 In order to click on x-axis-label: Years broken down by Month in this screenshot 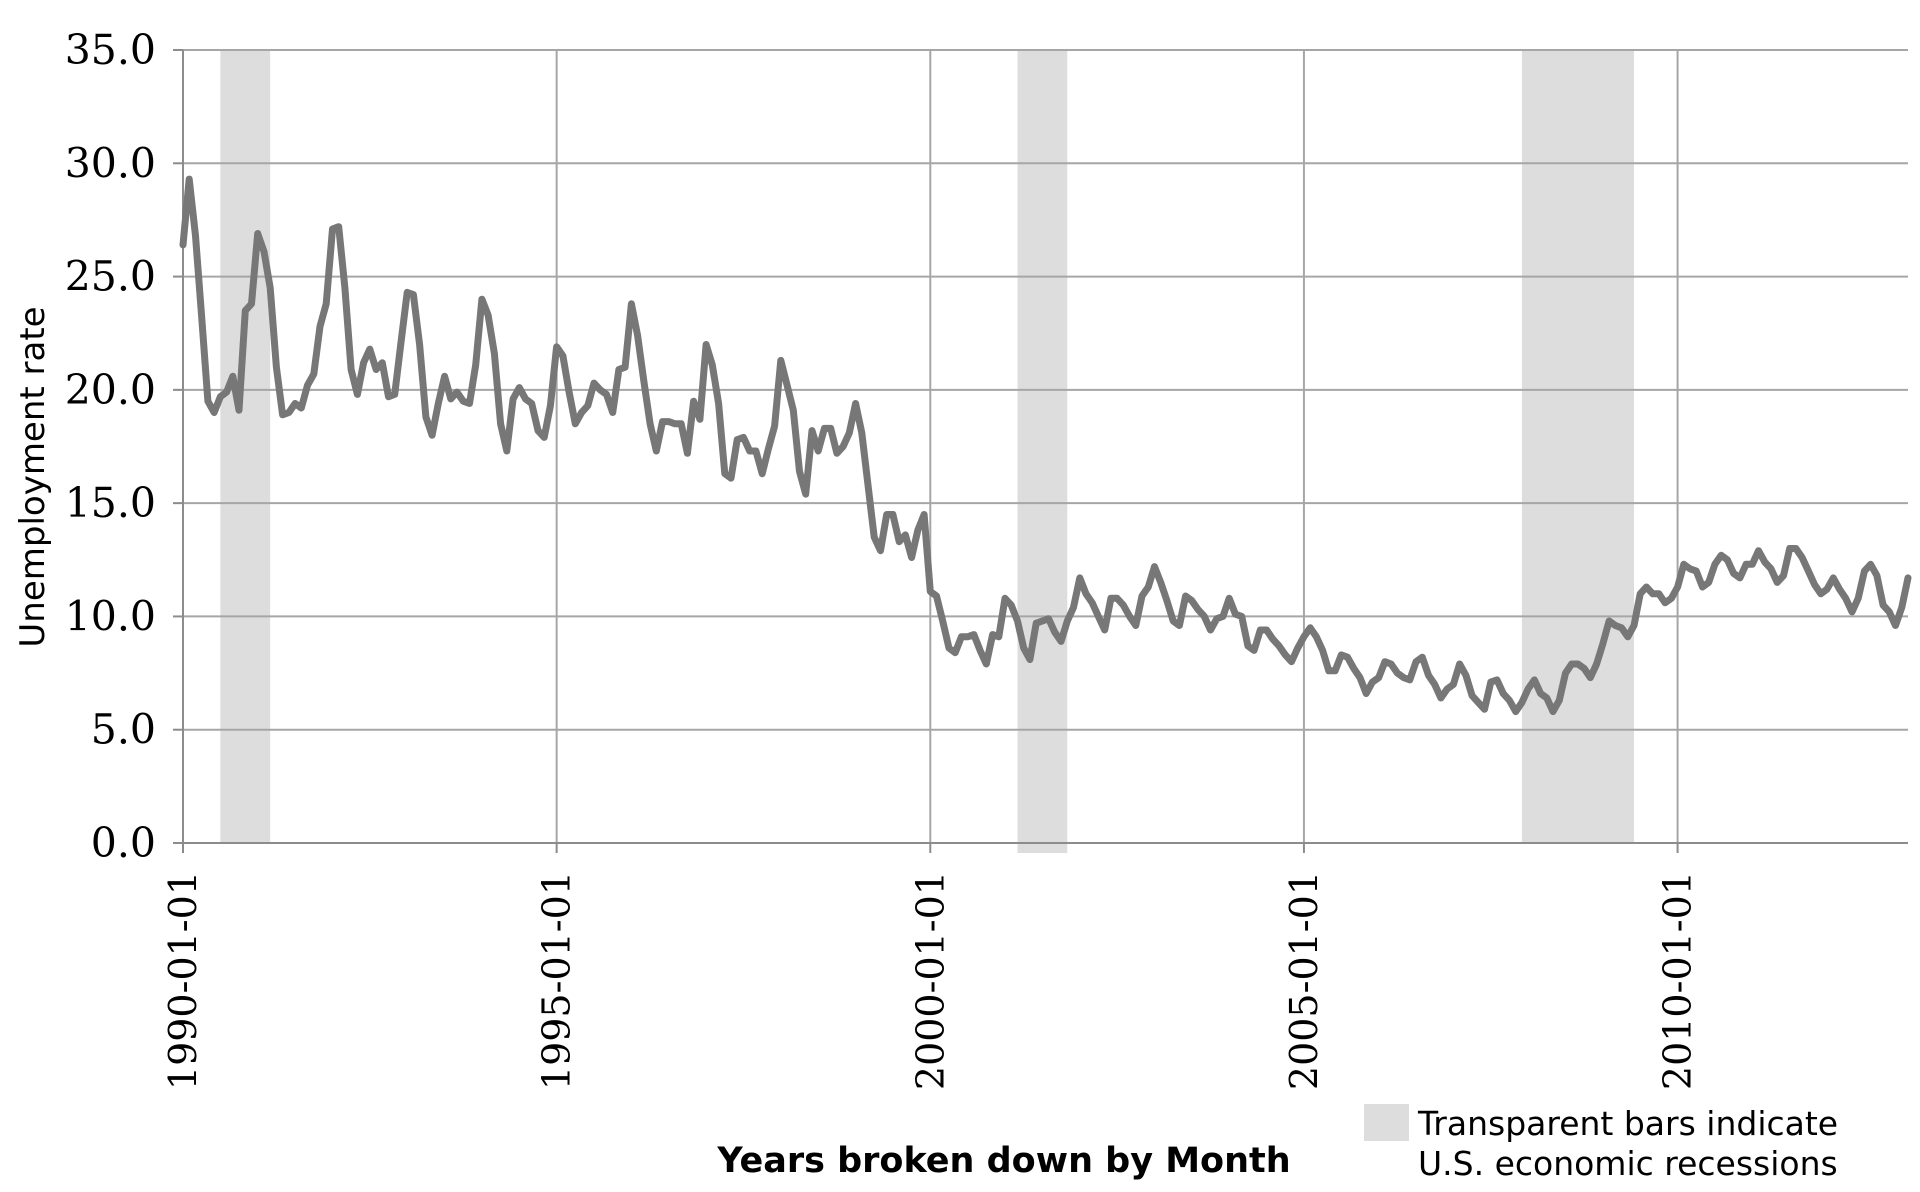, I will do `click(1003, 1161)`.